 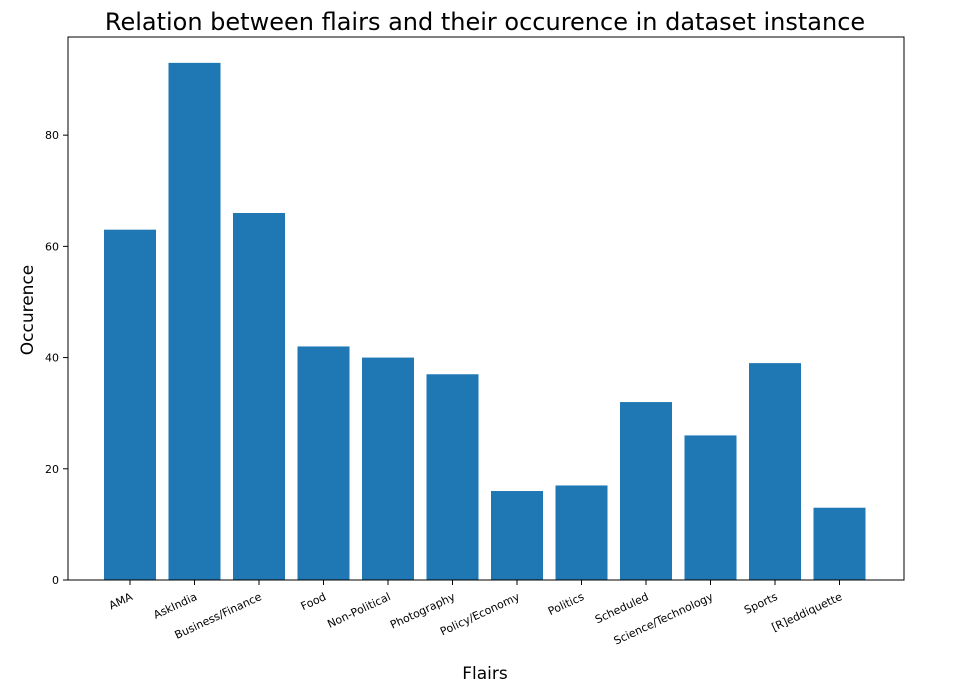 I want to click on bar-sports, so click(x=775, y=471).